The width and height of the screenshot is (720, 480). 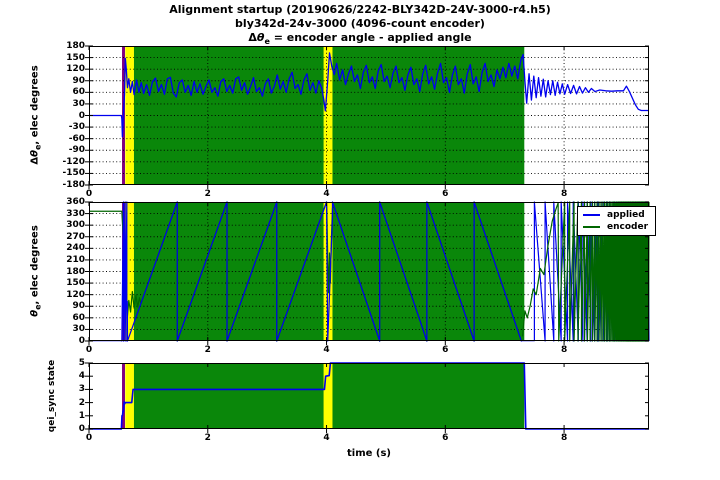 I want to click on qei-sync-state-line, so click(x=369, y=396).